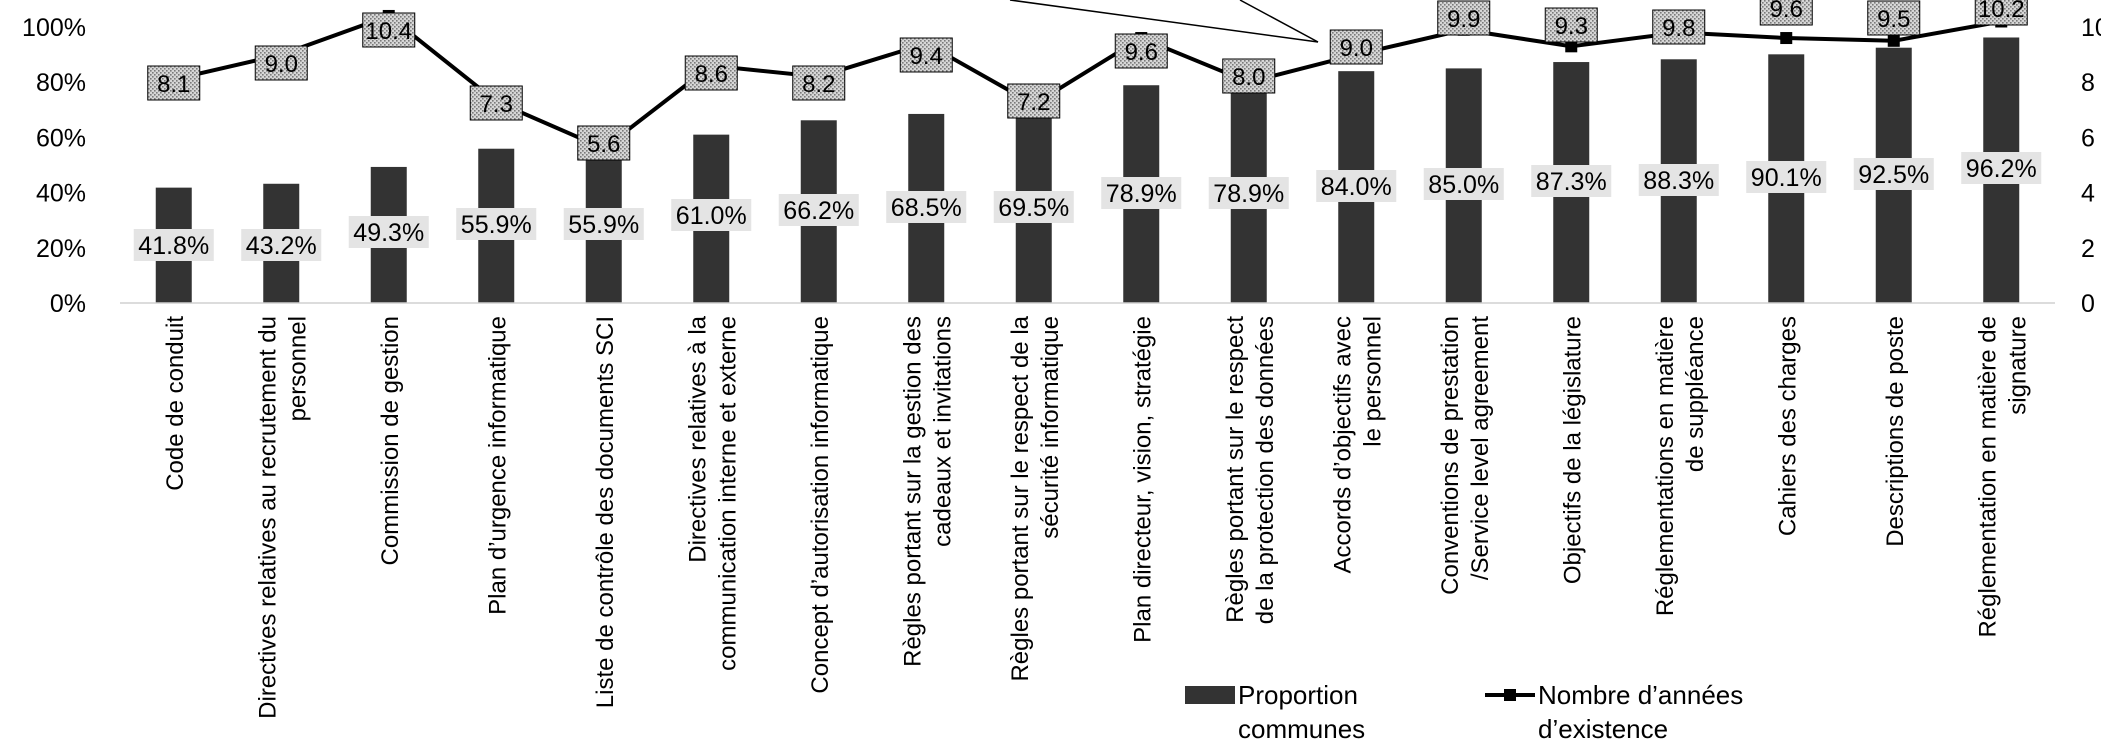 Image resolution: width=2101 pixels, height=749 pixels. Describe the element at coordinates (1895, 431) in the screenshot. I see `category-label: Descriptions de poste` at that location.